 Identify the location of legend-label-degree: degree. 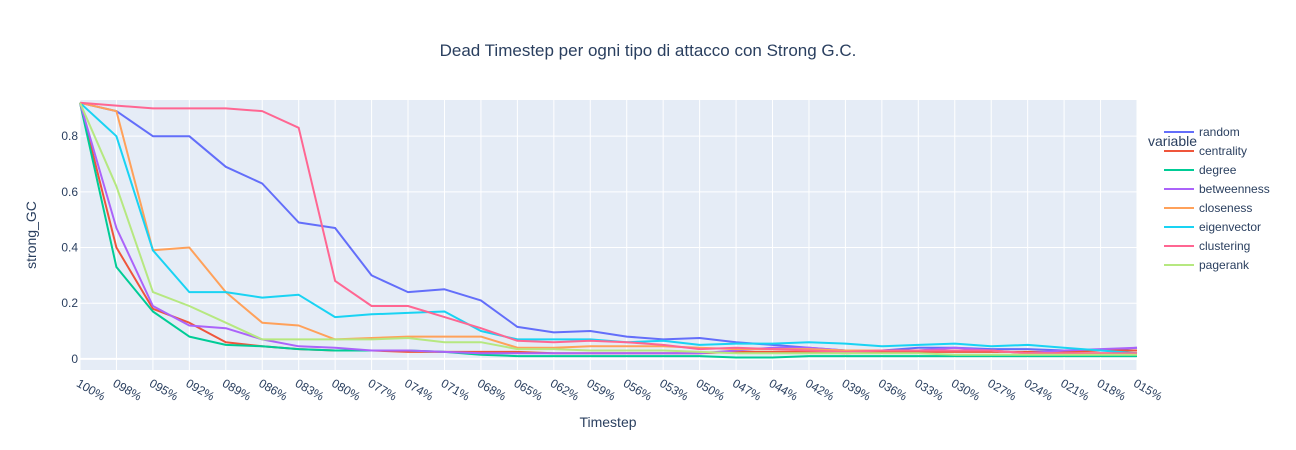
(1218, 170).